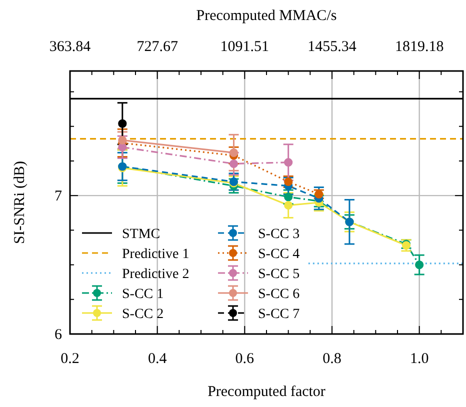  I want to click on x2-tick-label: 1455.34, so click(332, 47).